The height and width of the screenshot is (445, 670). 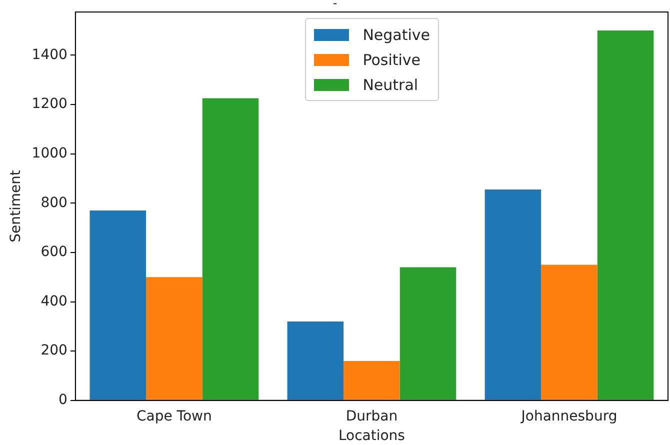 What do you see at coordinates (50, 54) in the screenshot?
I see `y-tick-label: 1400` at bounding box center [50, 54].